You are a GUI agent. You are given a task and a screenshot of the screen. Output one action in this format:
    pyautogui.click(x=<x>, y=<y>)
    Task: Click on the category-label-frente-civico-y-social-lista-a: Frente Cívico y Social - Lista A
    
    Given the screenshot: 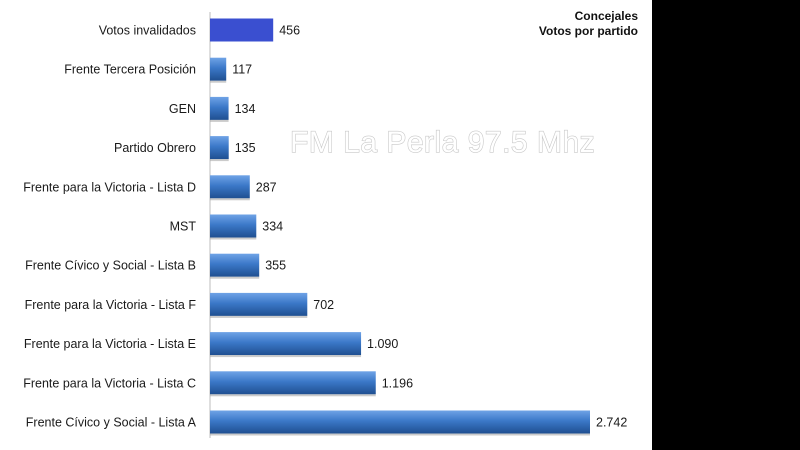 What is the action you would take?
    pyautogui.click(x=111, y=423)
    